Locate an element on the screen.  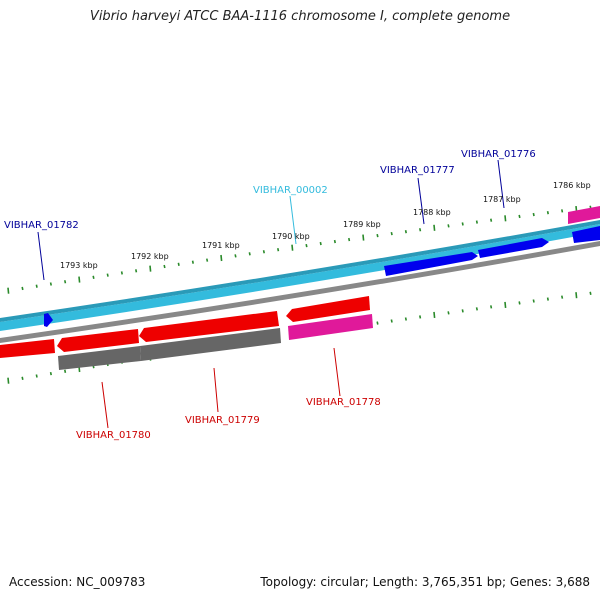
forward-cds-small is located at coordinates (48, 320).